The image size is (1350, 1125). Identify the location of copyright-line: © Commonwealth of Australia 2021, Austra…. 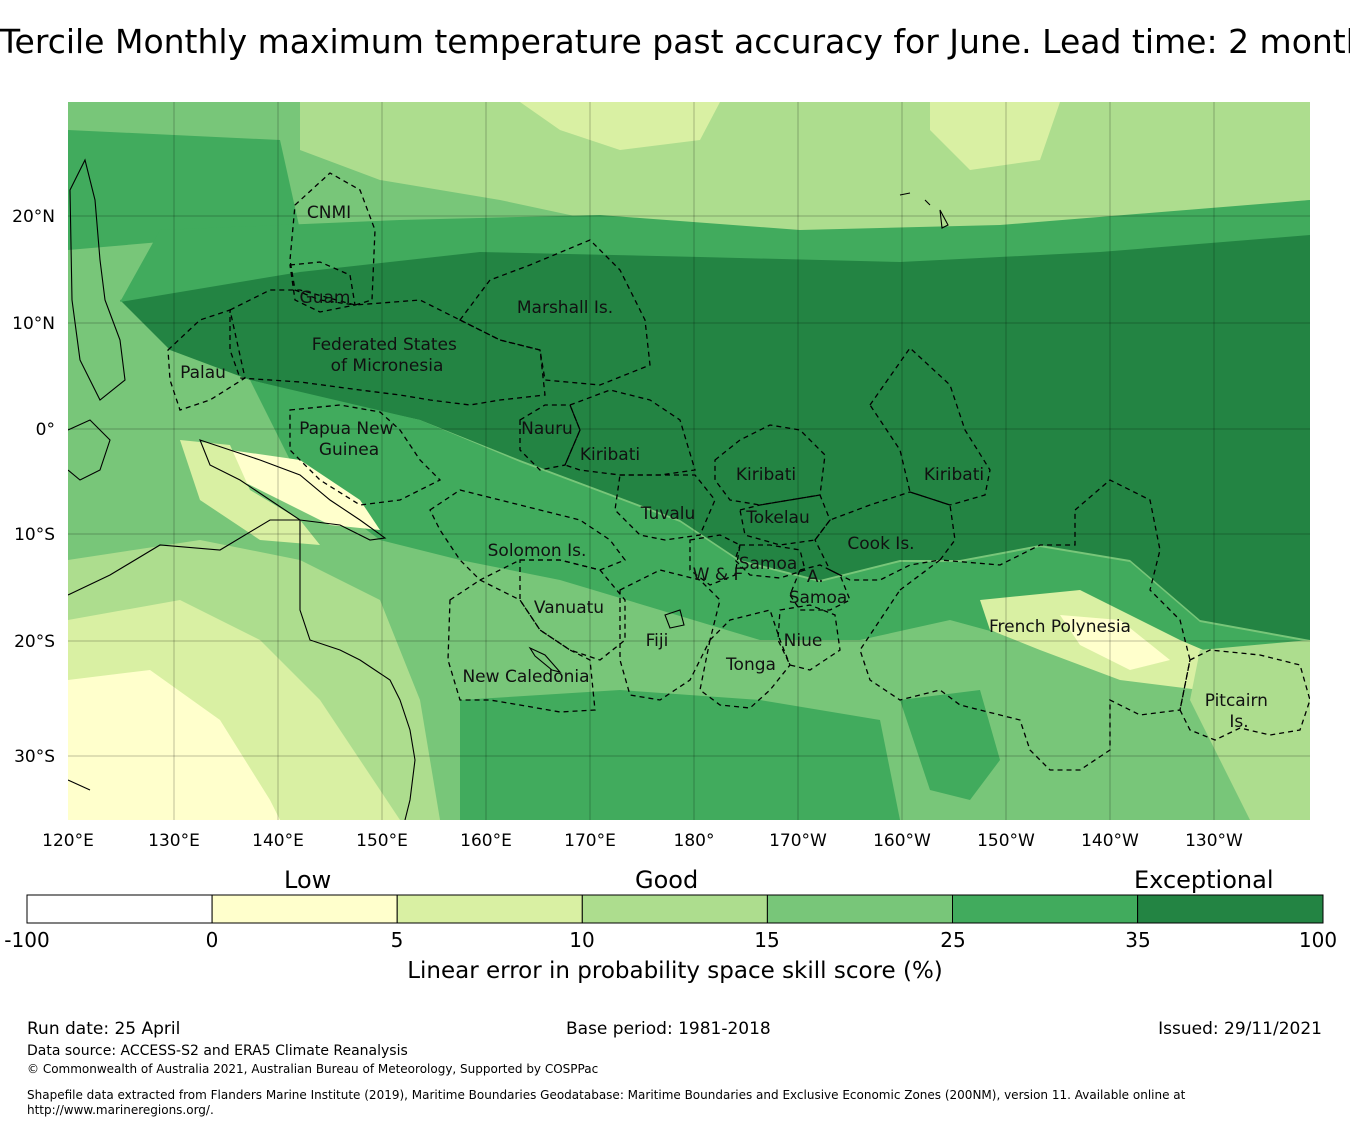
(313, 1069).